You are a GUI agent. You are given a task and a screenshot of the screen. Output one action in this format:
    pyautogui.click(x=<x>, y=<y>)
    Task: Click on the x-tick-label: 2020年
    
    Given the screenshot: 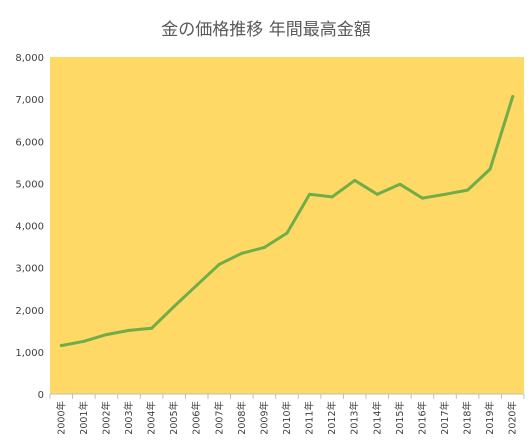 What is the action you would take?
    pyautogui.click(x=513, y=418)
    